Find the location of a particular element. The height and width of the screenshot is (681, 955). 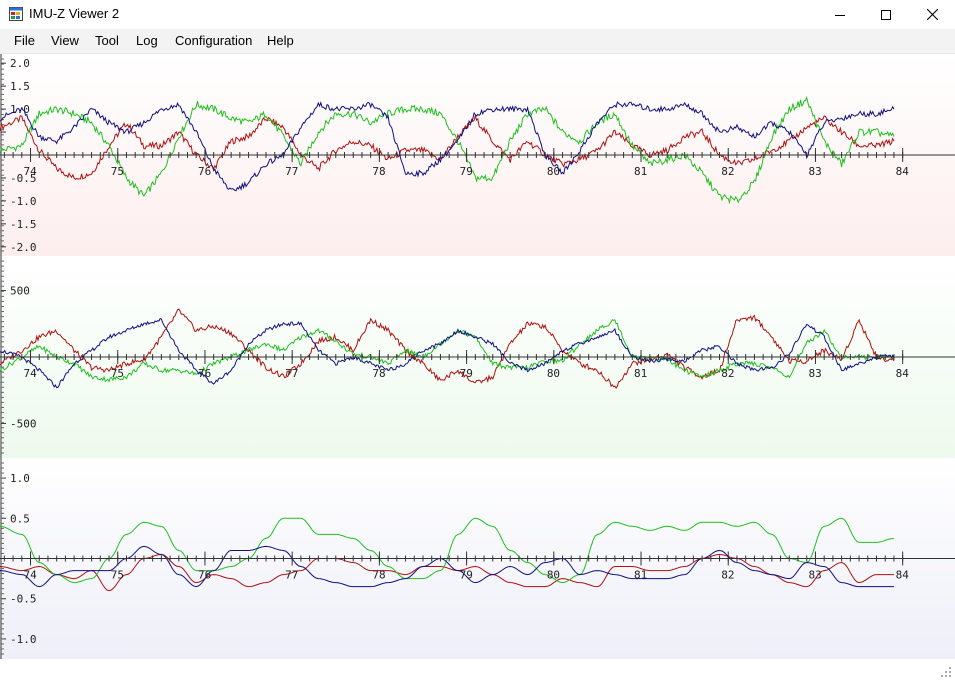

app-window-icon is located at coordinates (16, 14).